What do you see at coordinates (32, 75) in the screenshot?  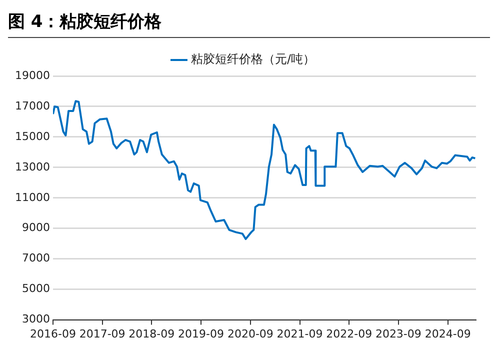 I see `y-tick-label: 19000` at bounding box center [32, 75].